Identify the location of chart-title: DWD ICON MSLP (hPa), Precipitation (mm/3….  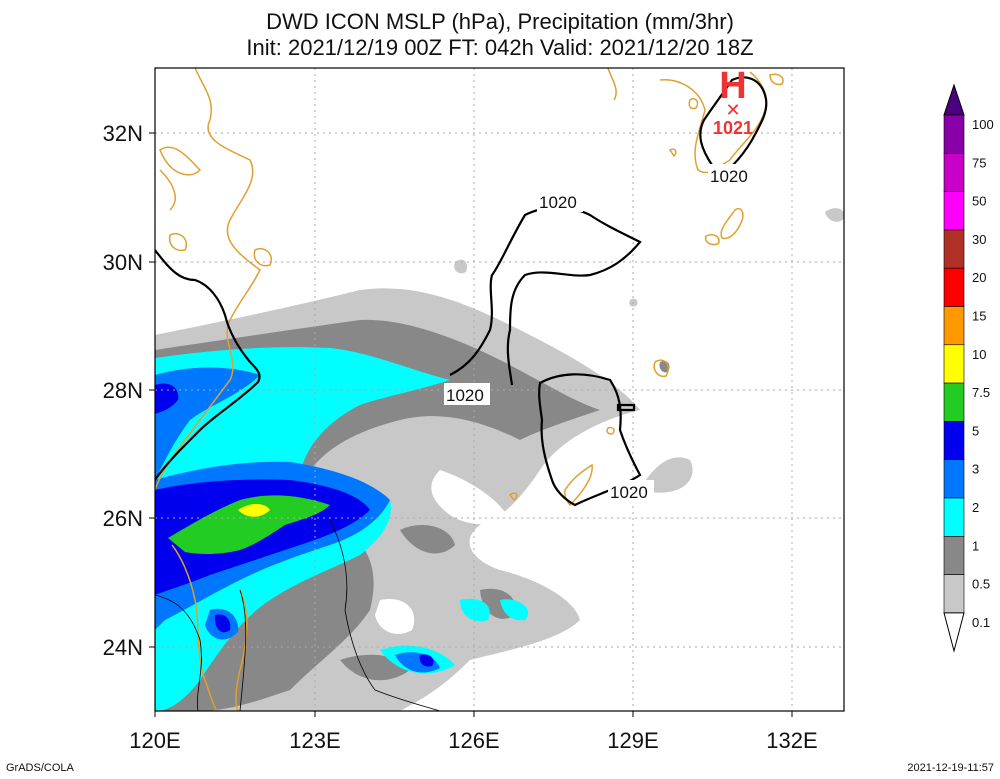
(500, 21).